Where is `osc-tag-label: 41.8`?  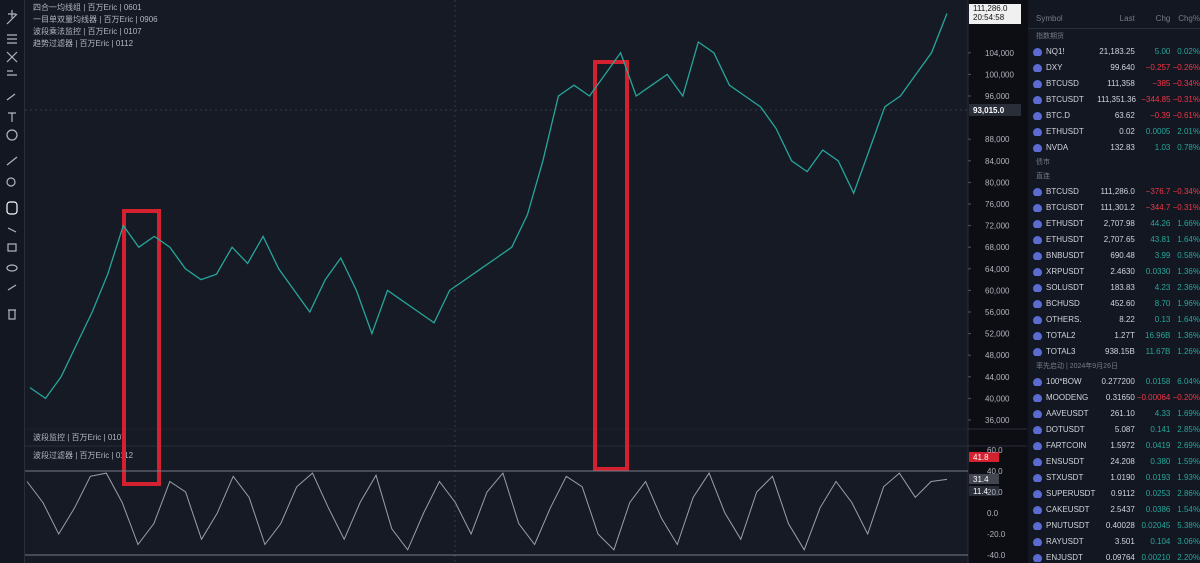
osc-tag-label: 41.8 is located at coordinates (981, 457).